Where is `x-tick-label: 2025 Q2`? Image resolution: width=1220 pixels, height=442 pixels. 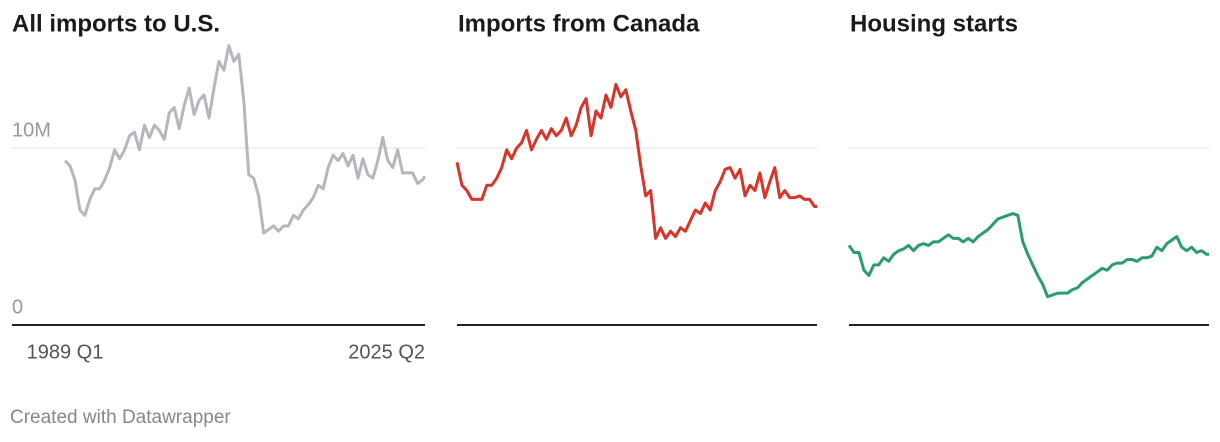 x-tick-label: 2025 Q2 is located at coordinates (386, 352).